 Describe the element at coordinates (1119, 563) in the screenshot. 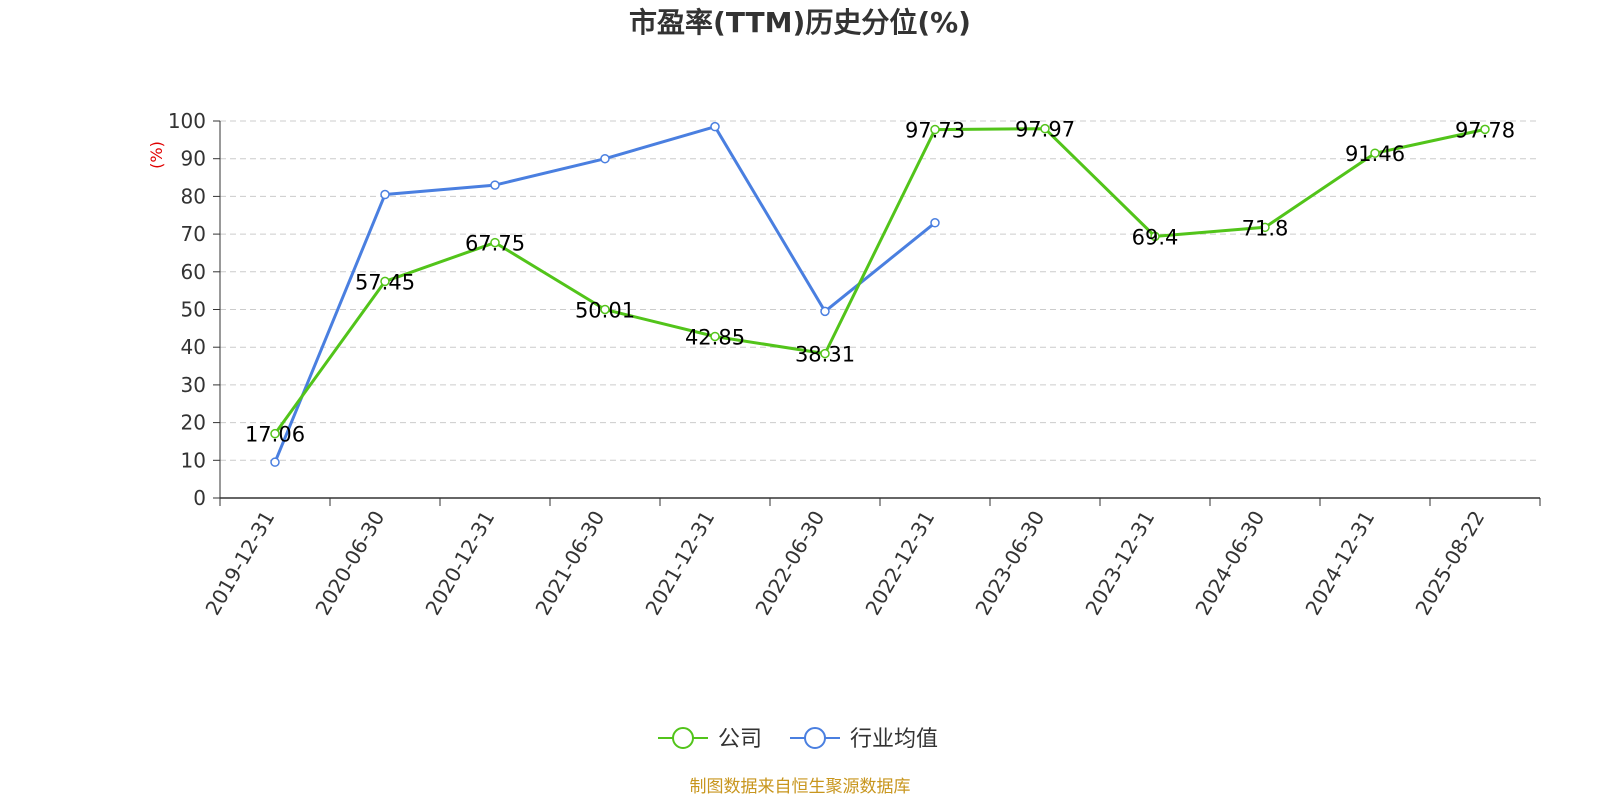

I see `x-tick-label-2023-12-31: 2023-12-31` at that location.